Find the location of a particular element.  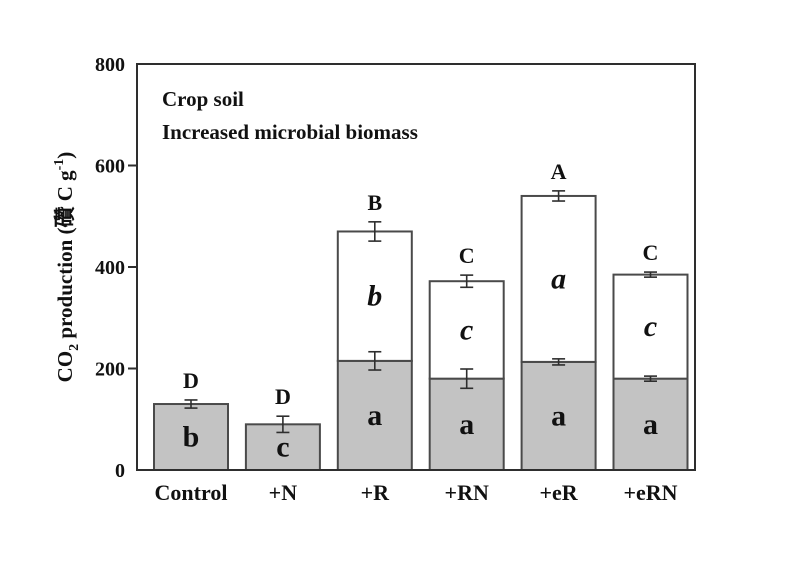

group-letter-+eR: A is located at coordinates (559, 171).